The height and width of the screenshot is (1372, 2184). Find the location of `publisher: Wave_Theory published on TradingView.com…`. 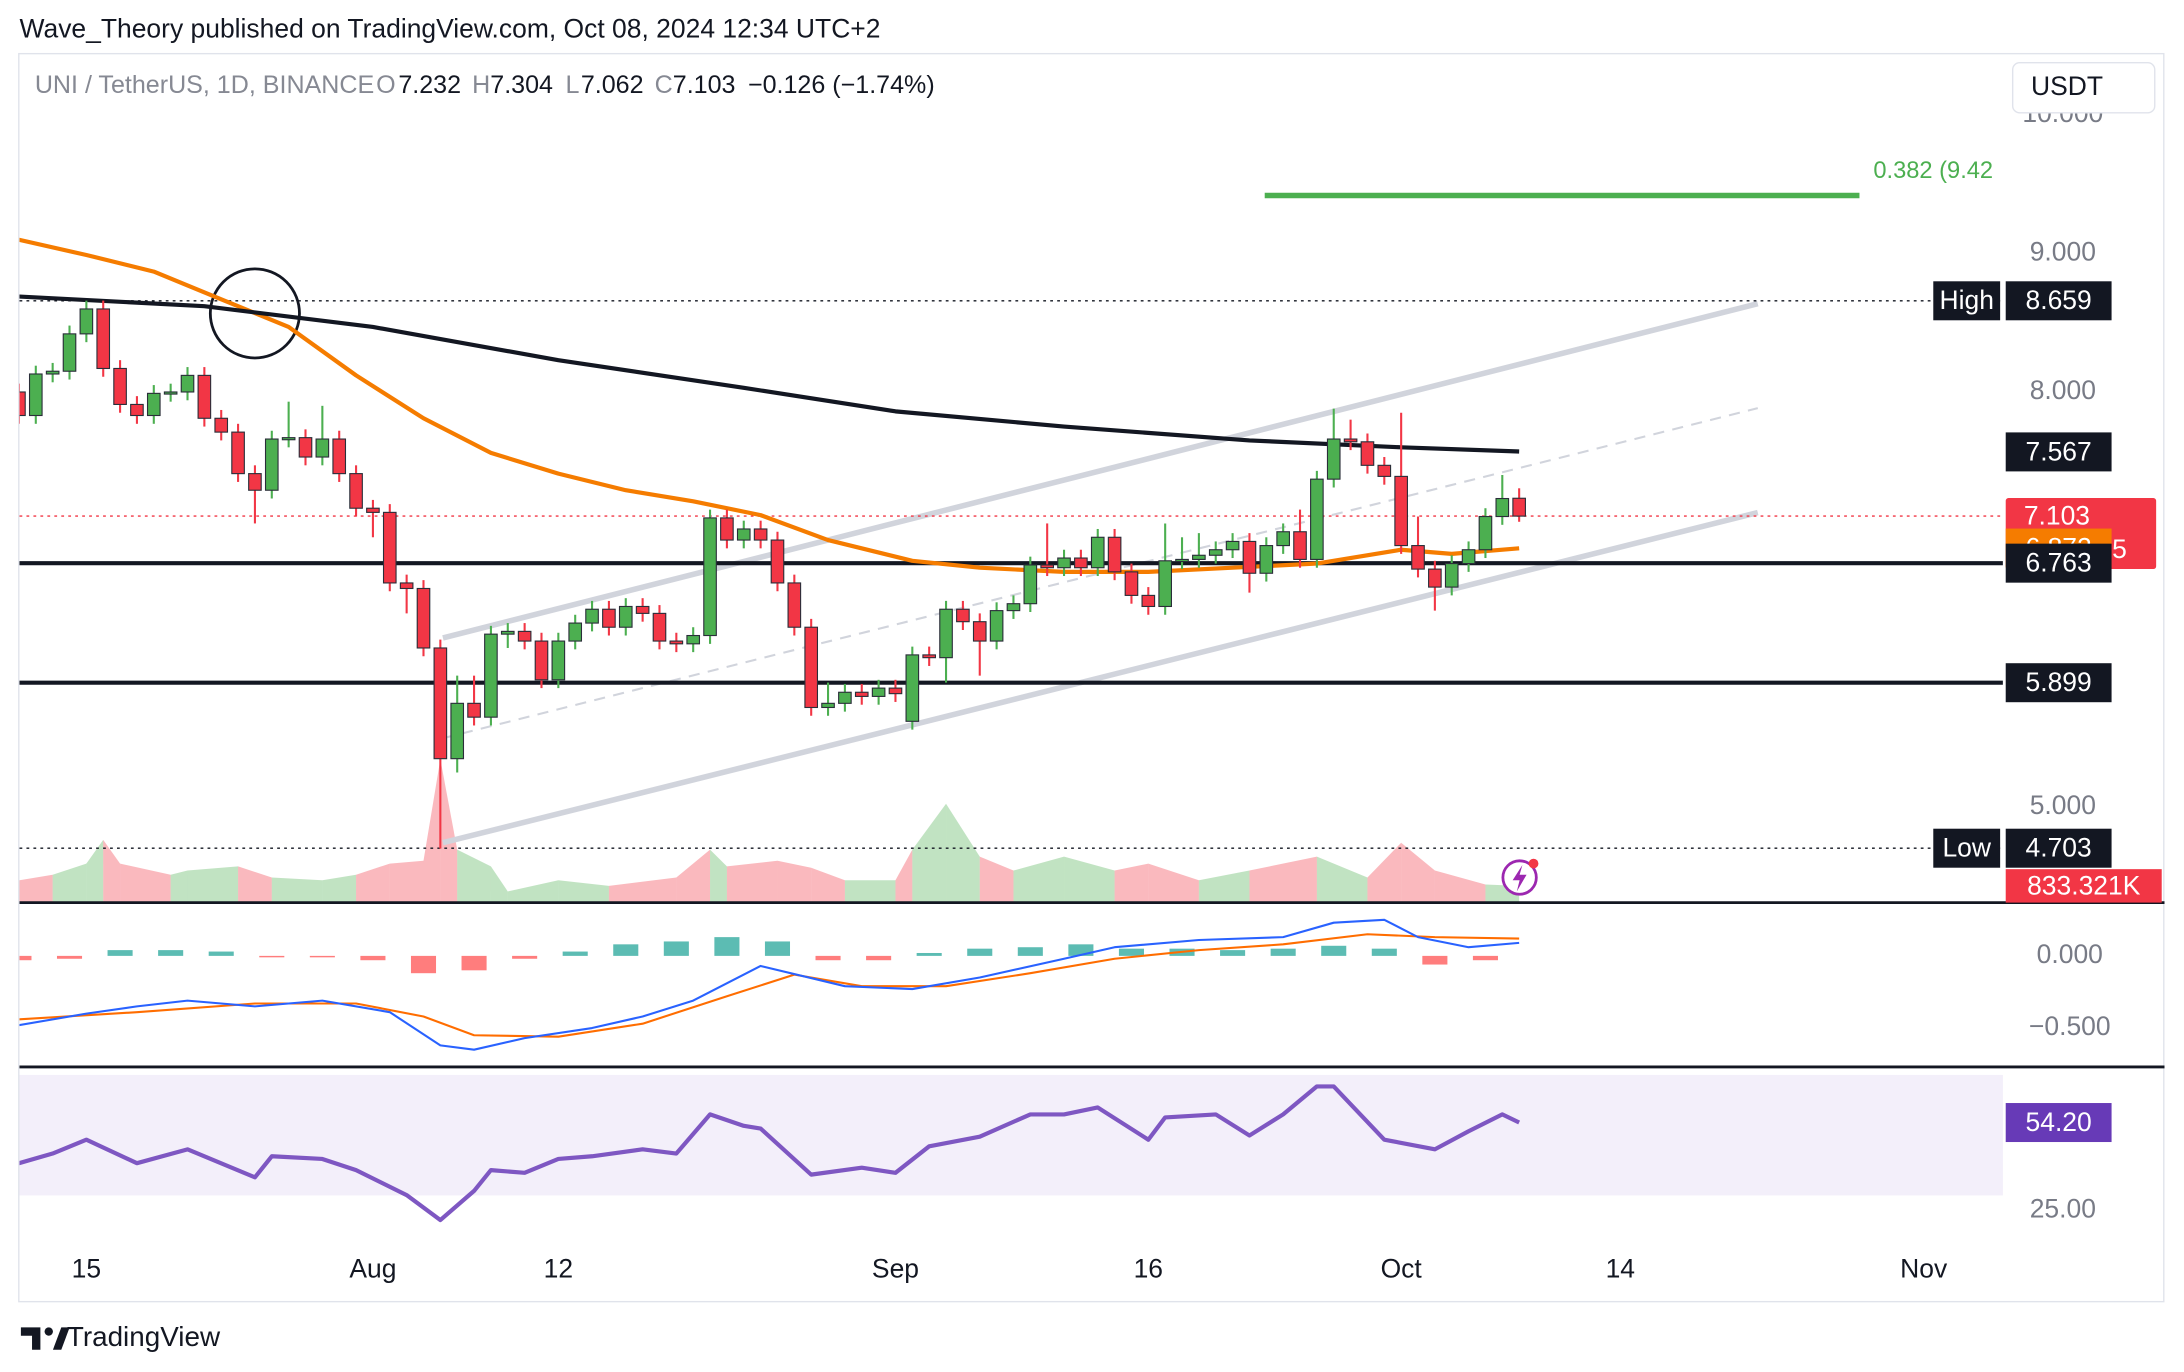

publisher: Wave_Theory published on TradingView.com… is located at coordinates (449, 29).